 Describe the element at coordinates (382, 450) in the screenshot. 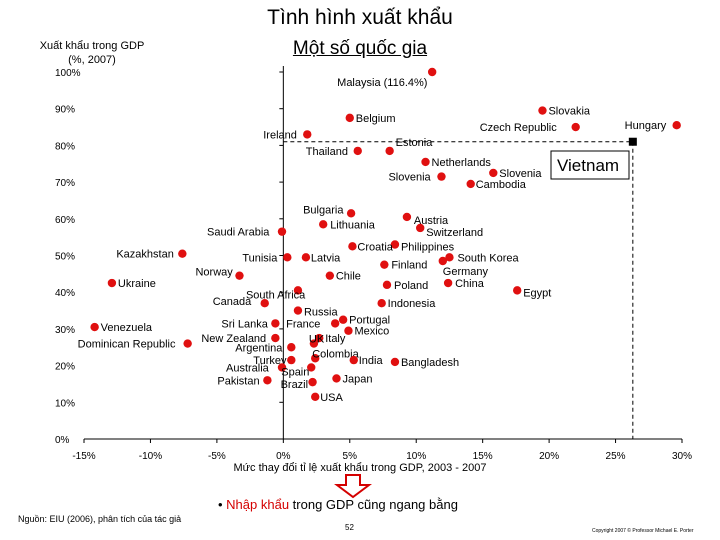

I see `x-ticks: -15% -10% -5% 0% 5% 10% 15% 20% 25% 30%` at that location.